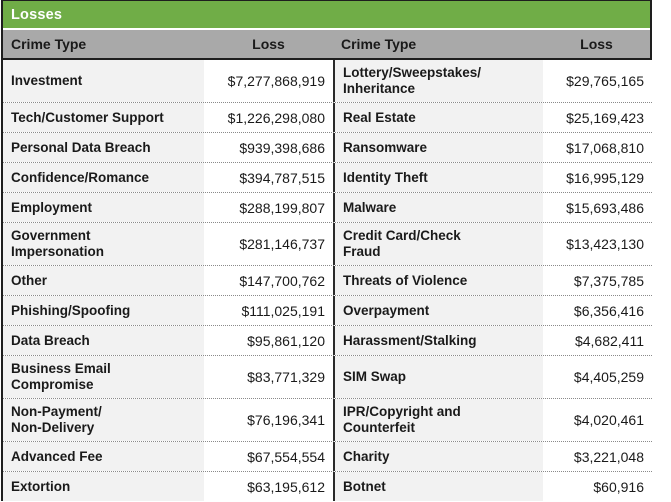 The height and width of the screenshot is (502, 671). Describe the element at coordinates (268, 147) in the screenshot. I see `loss-cell: $939,398,686` at that location.